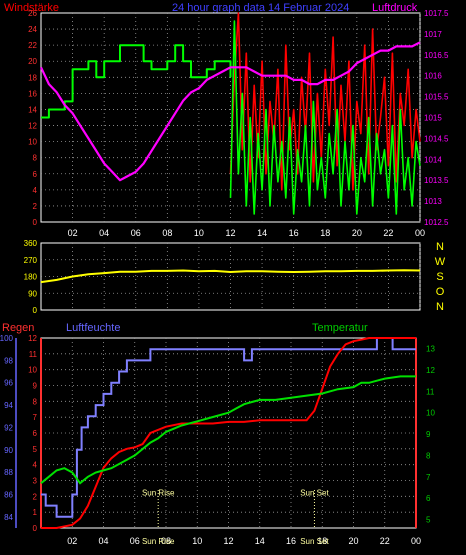 The width and height of the screenshot is (466, 555). What do you see at coordinates (32, 61) in the screenshot?
I see `y-tick-label: 20` at bounding box center [32, 61].